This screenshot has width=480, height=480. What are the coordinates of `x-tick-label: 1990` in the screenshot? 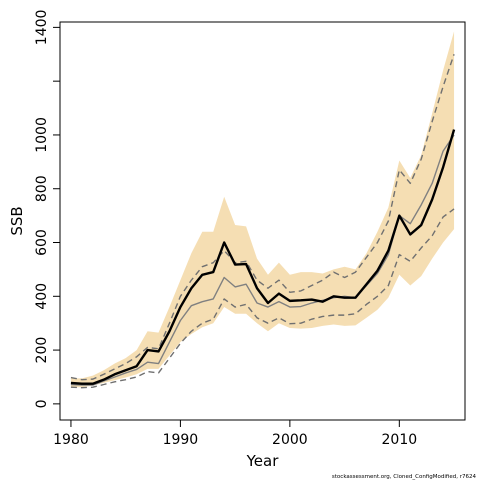 It's located at (181, 440).